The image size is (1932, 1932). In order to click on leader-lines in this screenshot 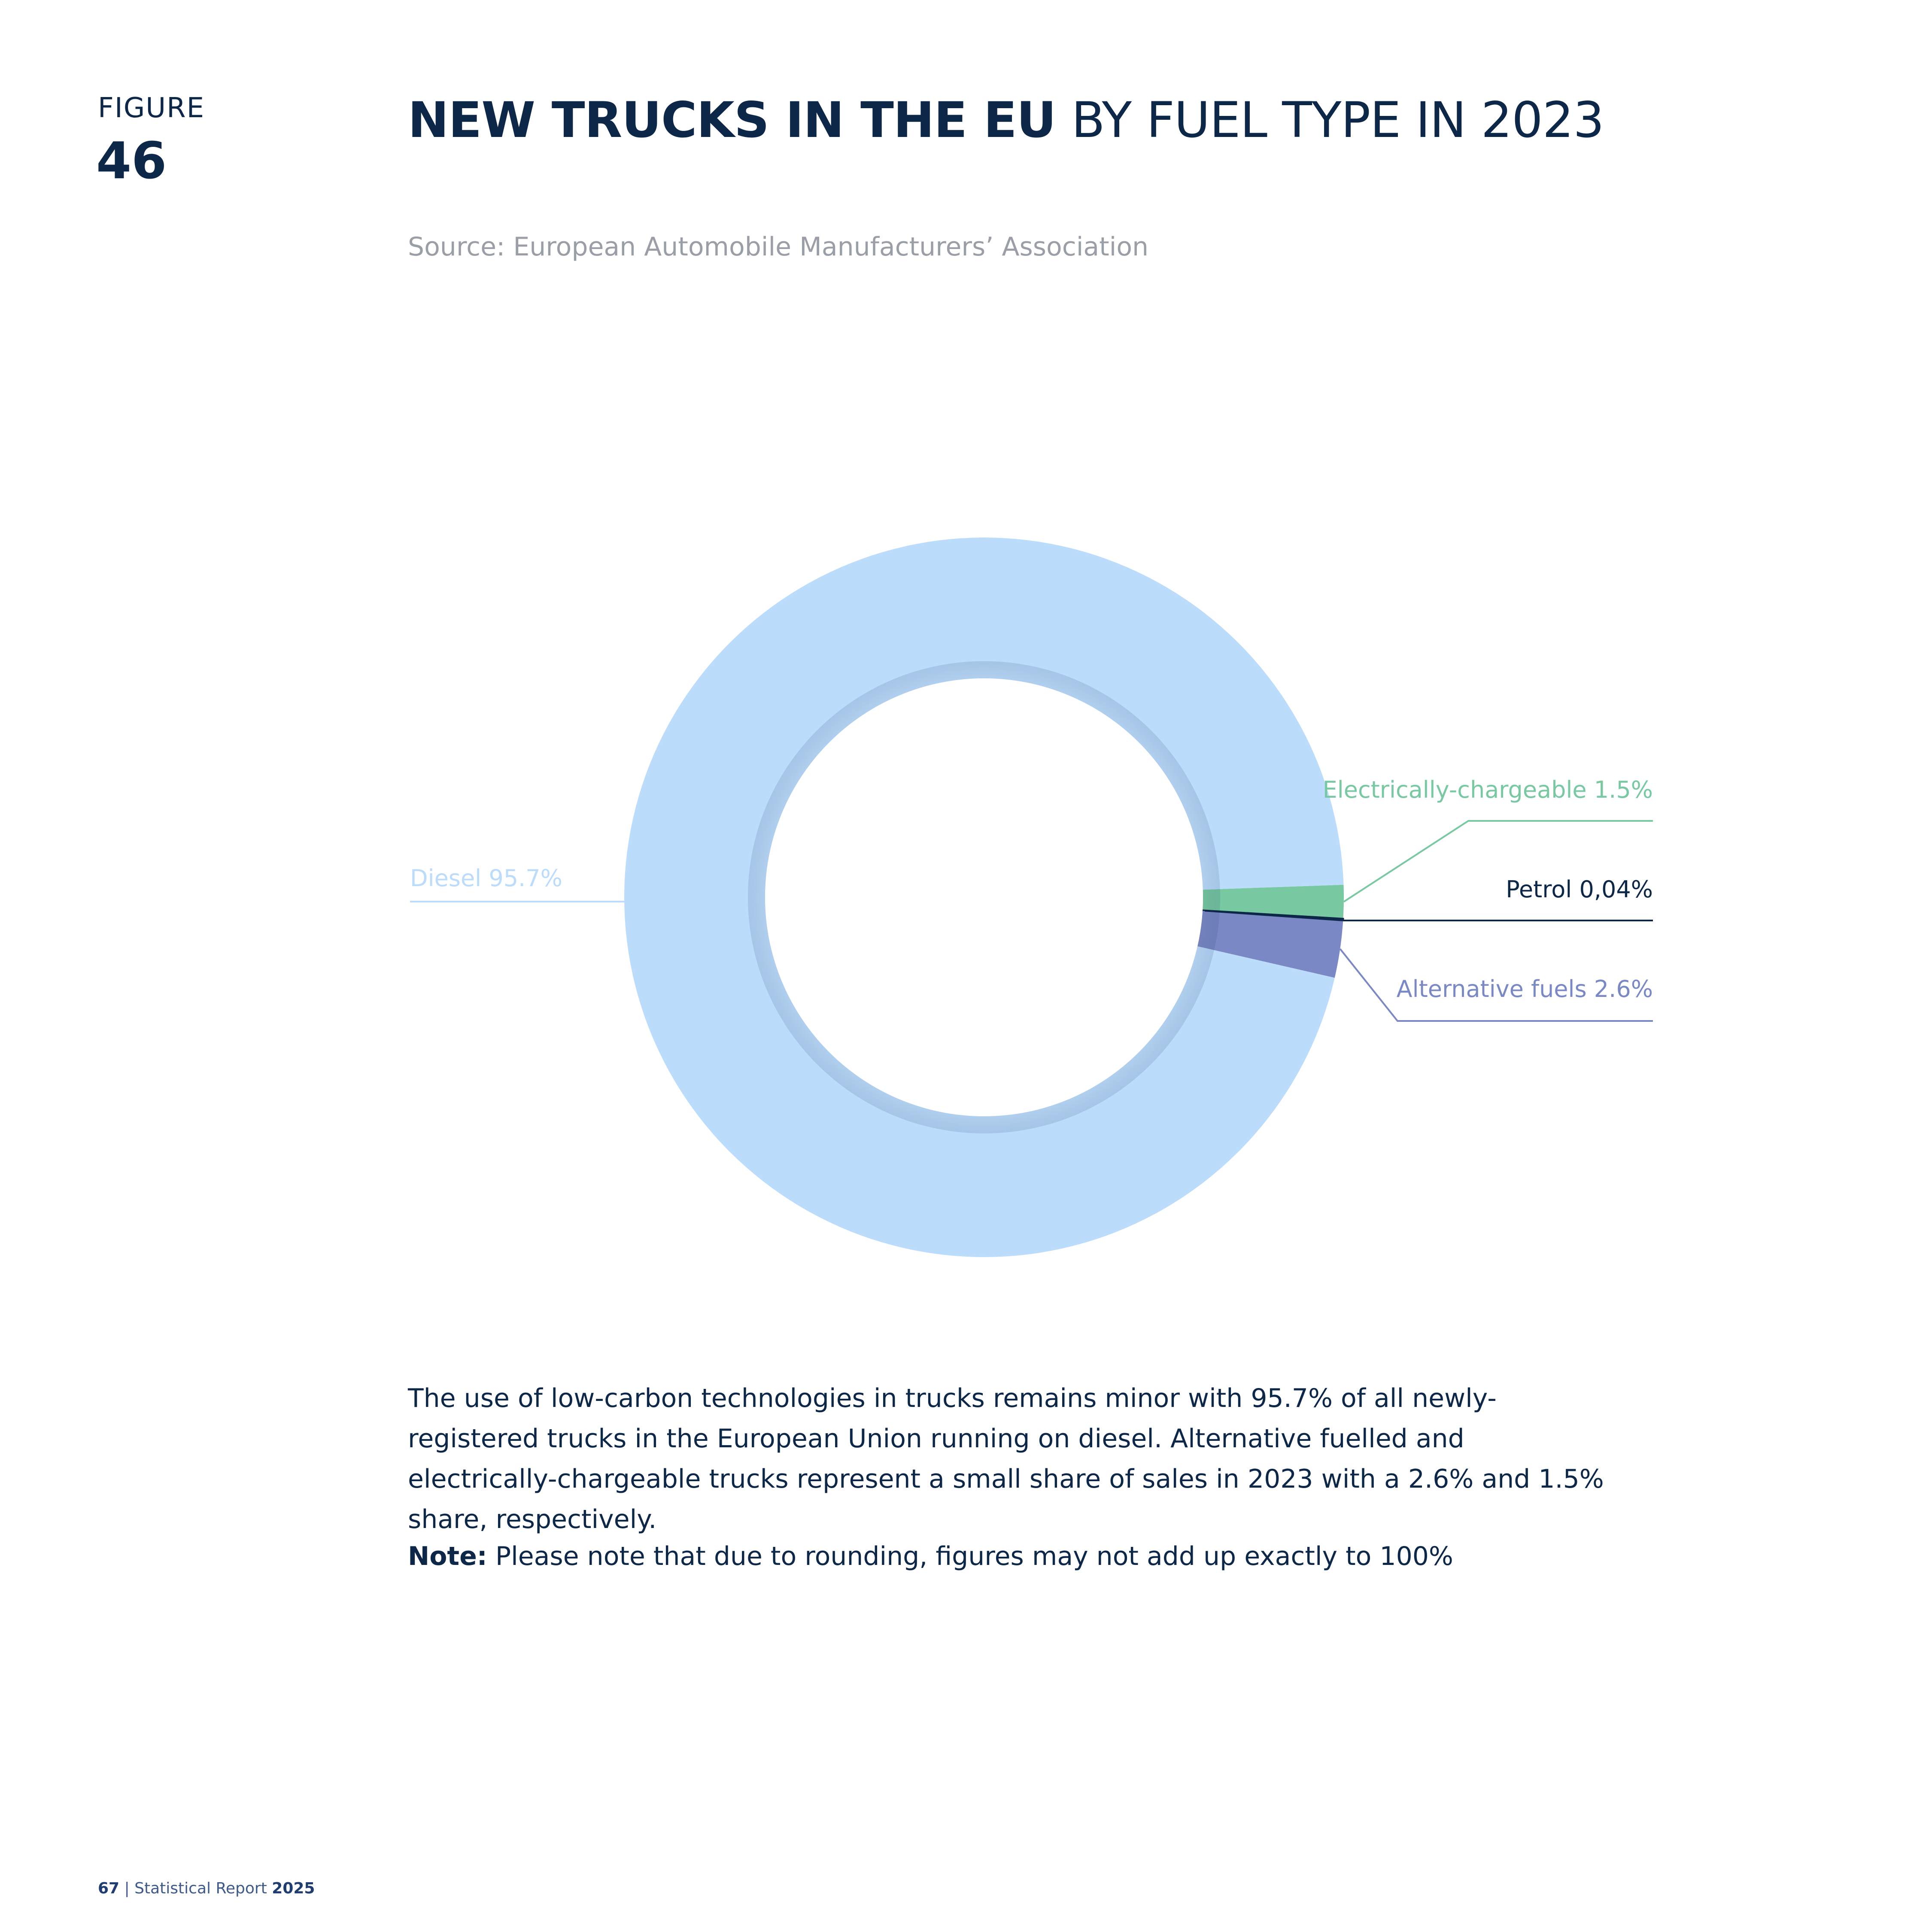, I will do `click(1031, 921)`.